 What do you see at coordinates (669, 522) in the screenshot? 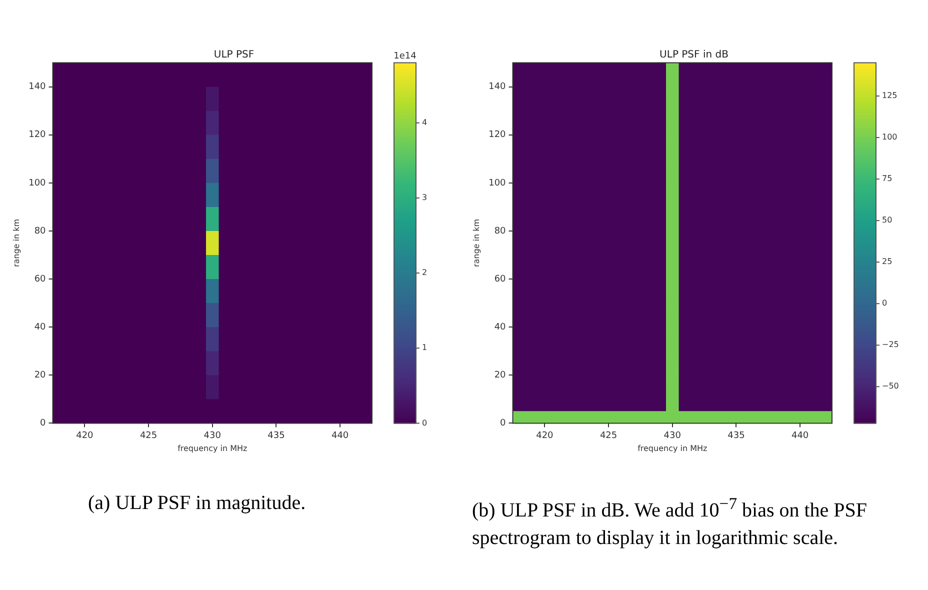
I see `text: (b) ULP PSF in dB. We add 10$^{−7}$ bias on the PSF spectrogram to display it in logarithmic scale.` at bounding box center [669, 522].